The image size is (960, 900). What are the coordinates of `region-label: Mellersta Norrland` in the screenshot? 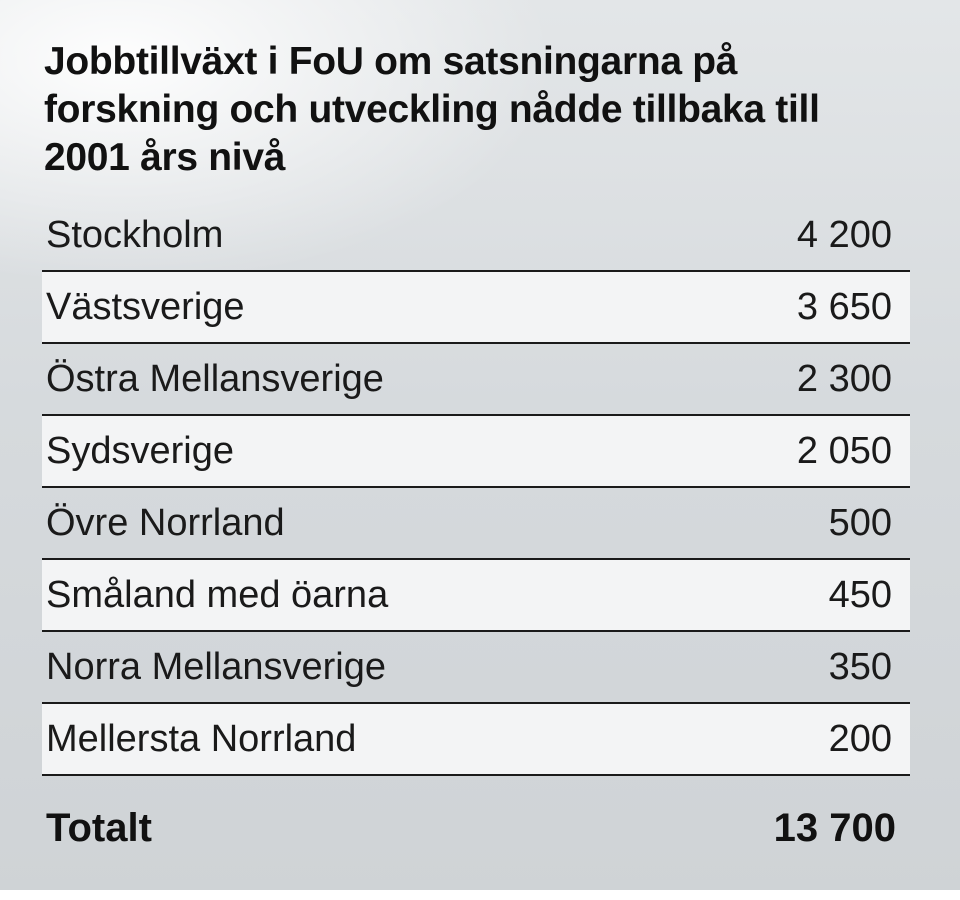 It's located at (201, 738).